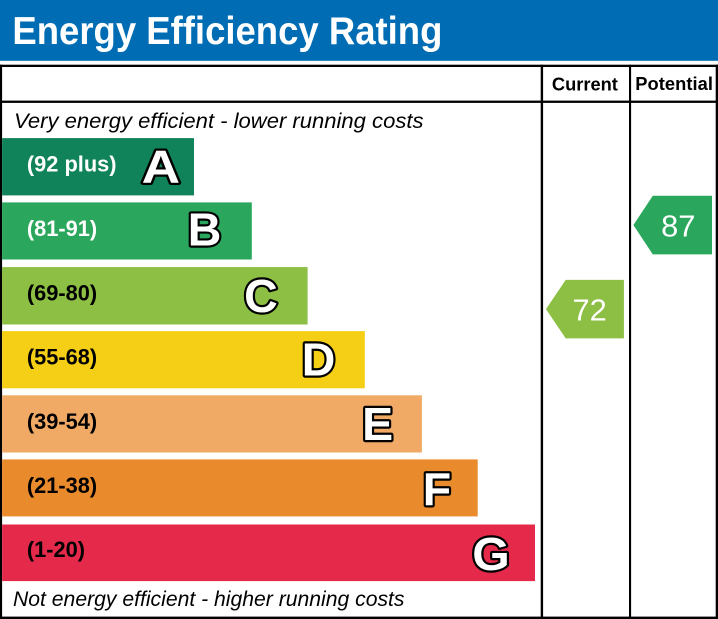  I want to click on svg-text: Energy Efficiency Rating, so click(227, 31).